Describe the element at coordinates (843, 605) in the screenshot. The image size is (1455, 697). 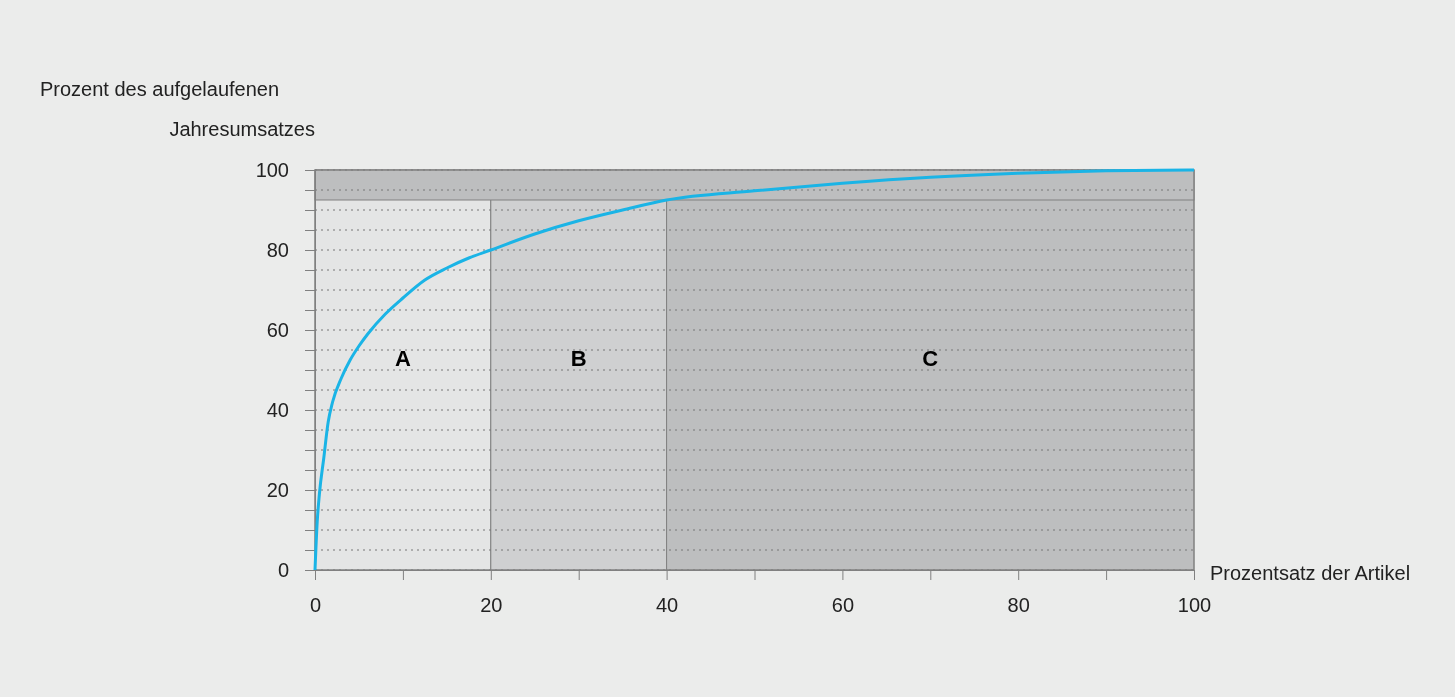
I see `x-tick-label: 60` at that location.